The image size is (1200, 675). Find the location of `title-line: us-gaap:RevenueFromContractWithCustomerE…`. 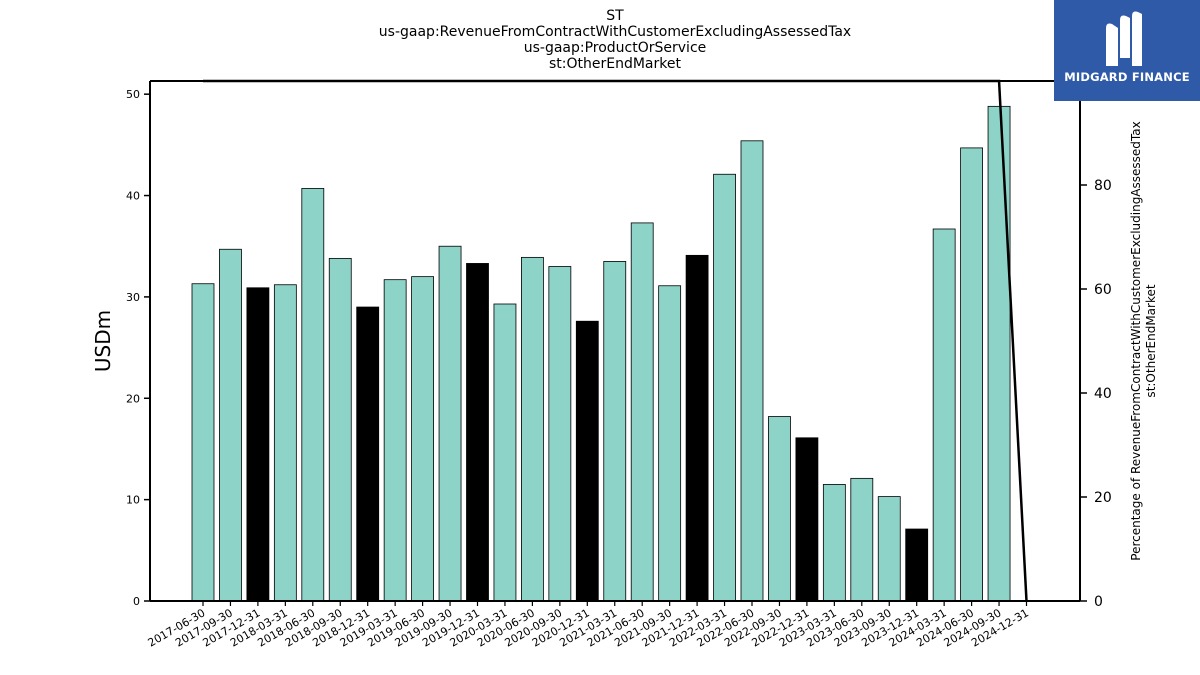

title-line: us-gaap:RevenueFromContractWithCustomerE… is located at coordinates (615, 32).